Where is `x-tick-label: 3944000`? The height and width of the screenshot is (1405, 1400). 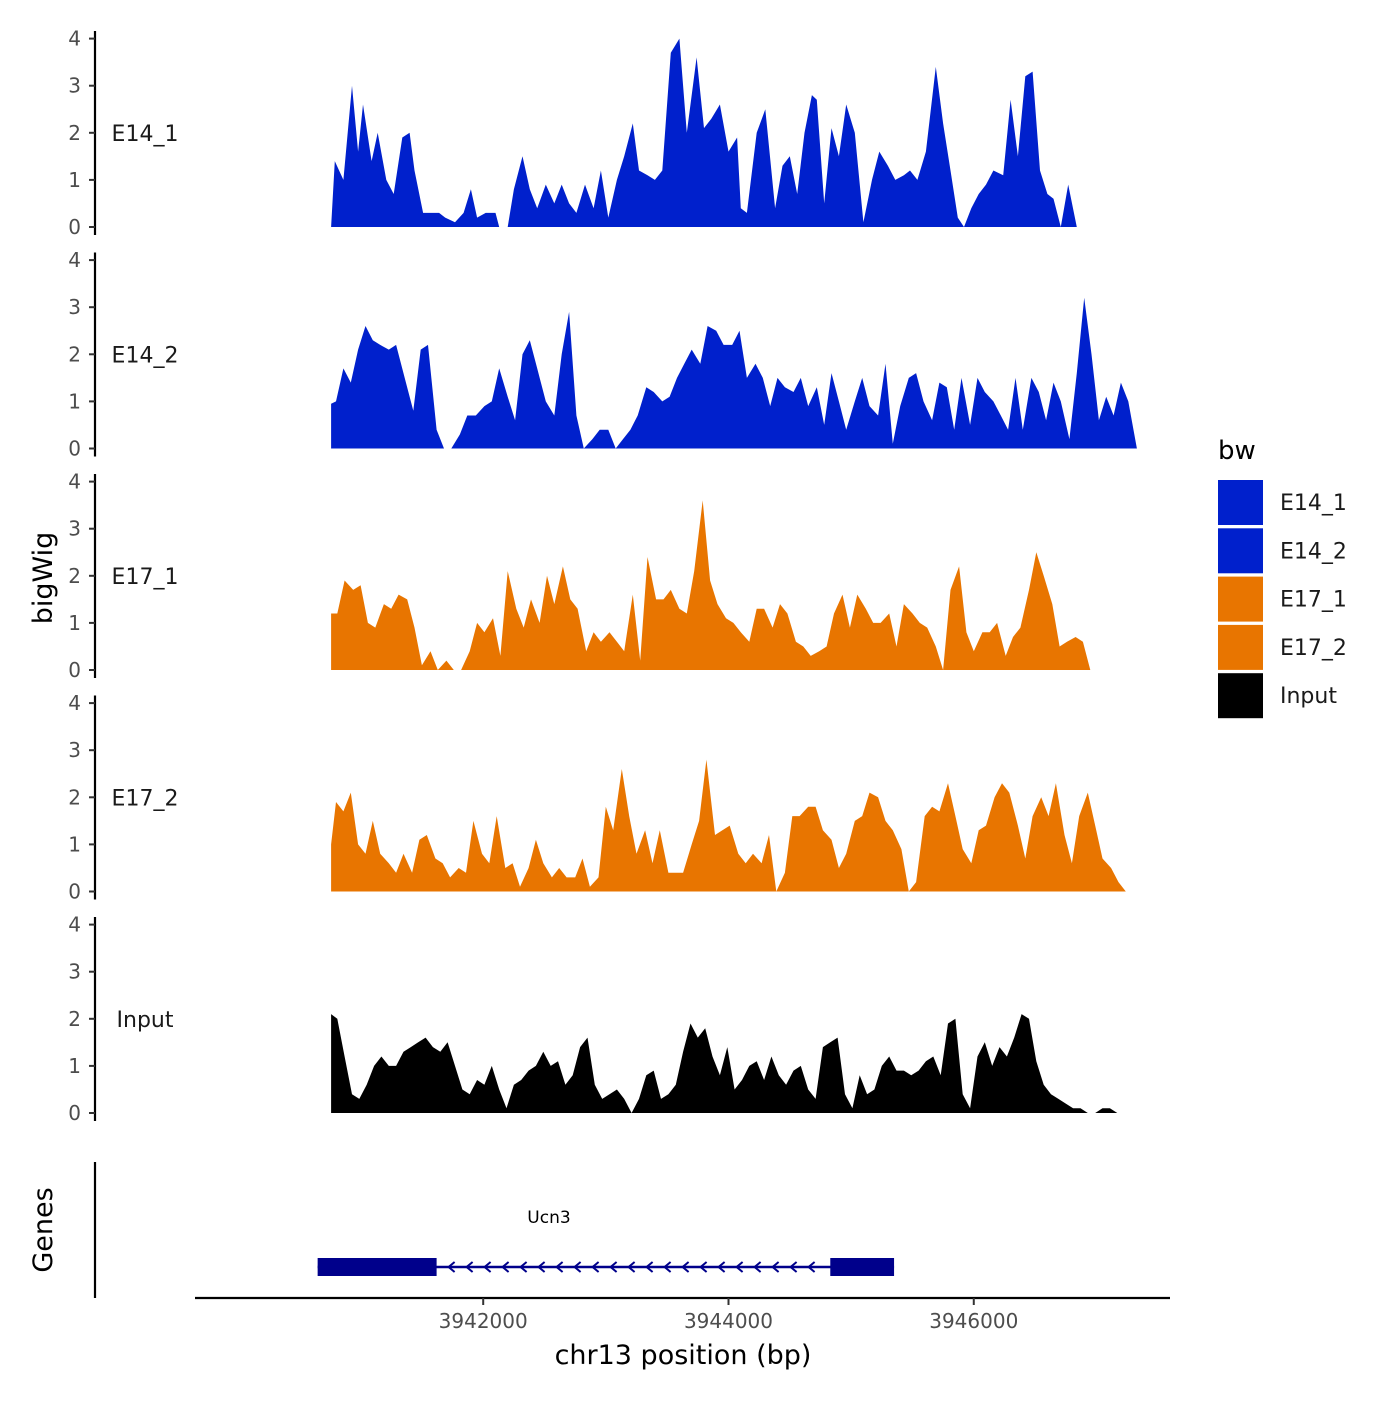
x-tick-label: 3944000 is located at coordinates (728, 1321).